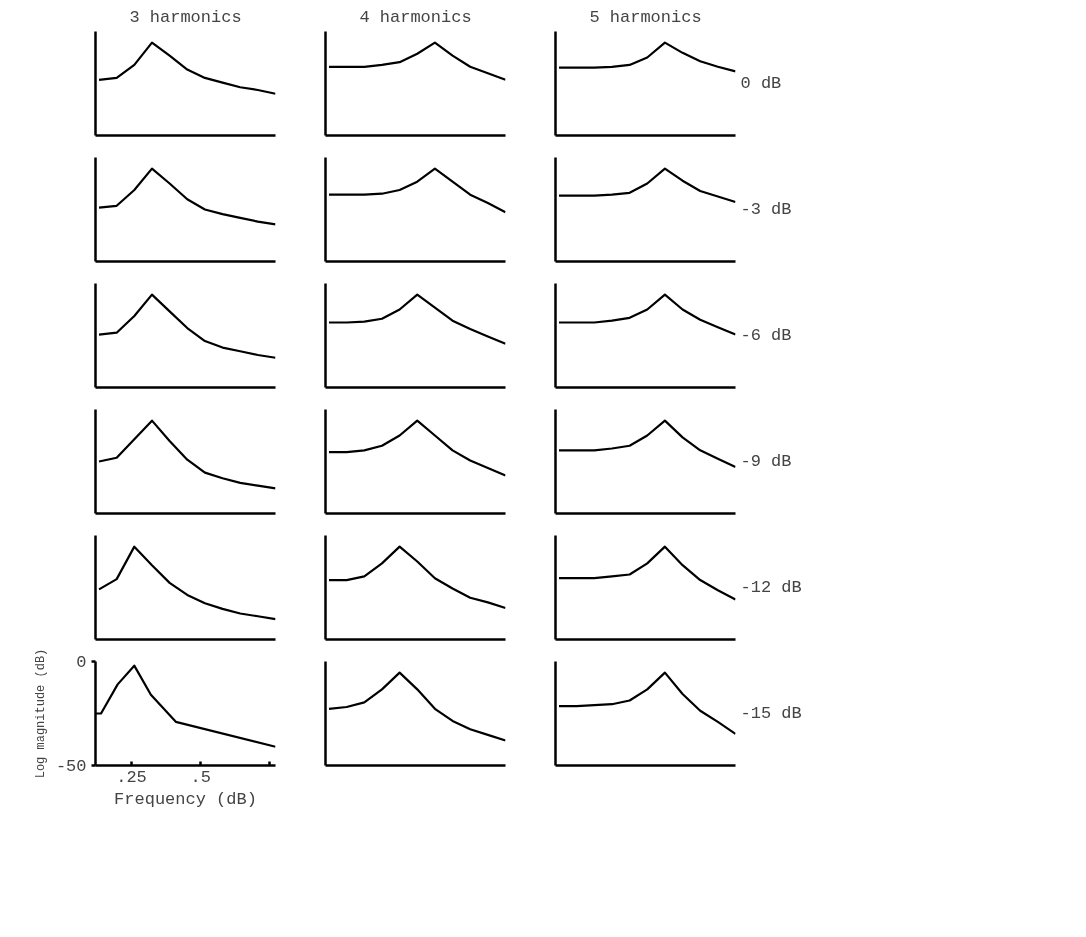  I want to click on y2-axis-title: -9 dB, so click(766, 461).